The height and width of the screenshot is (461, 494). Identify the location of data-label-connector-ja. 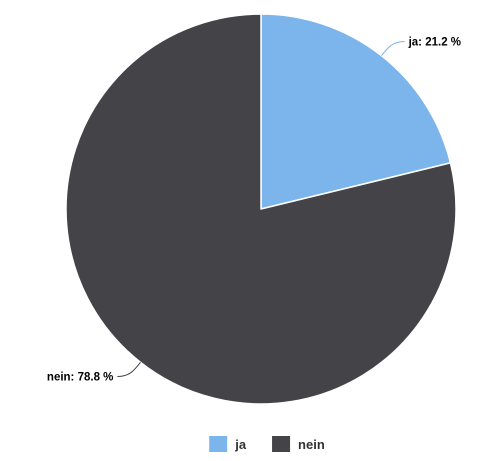
(393, 48).